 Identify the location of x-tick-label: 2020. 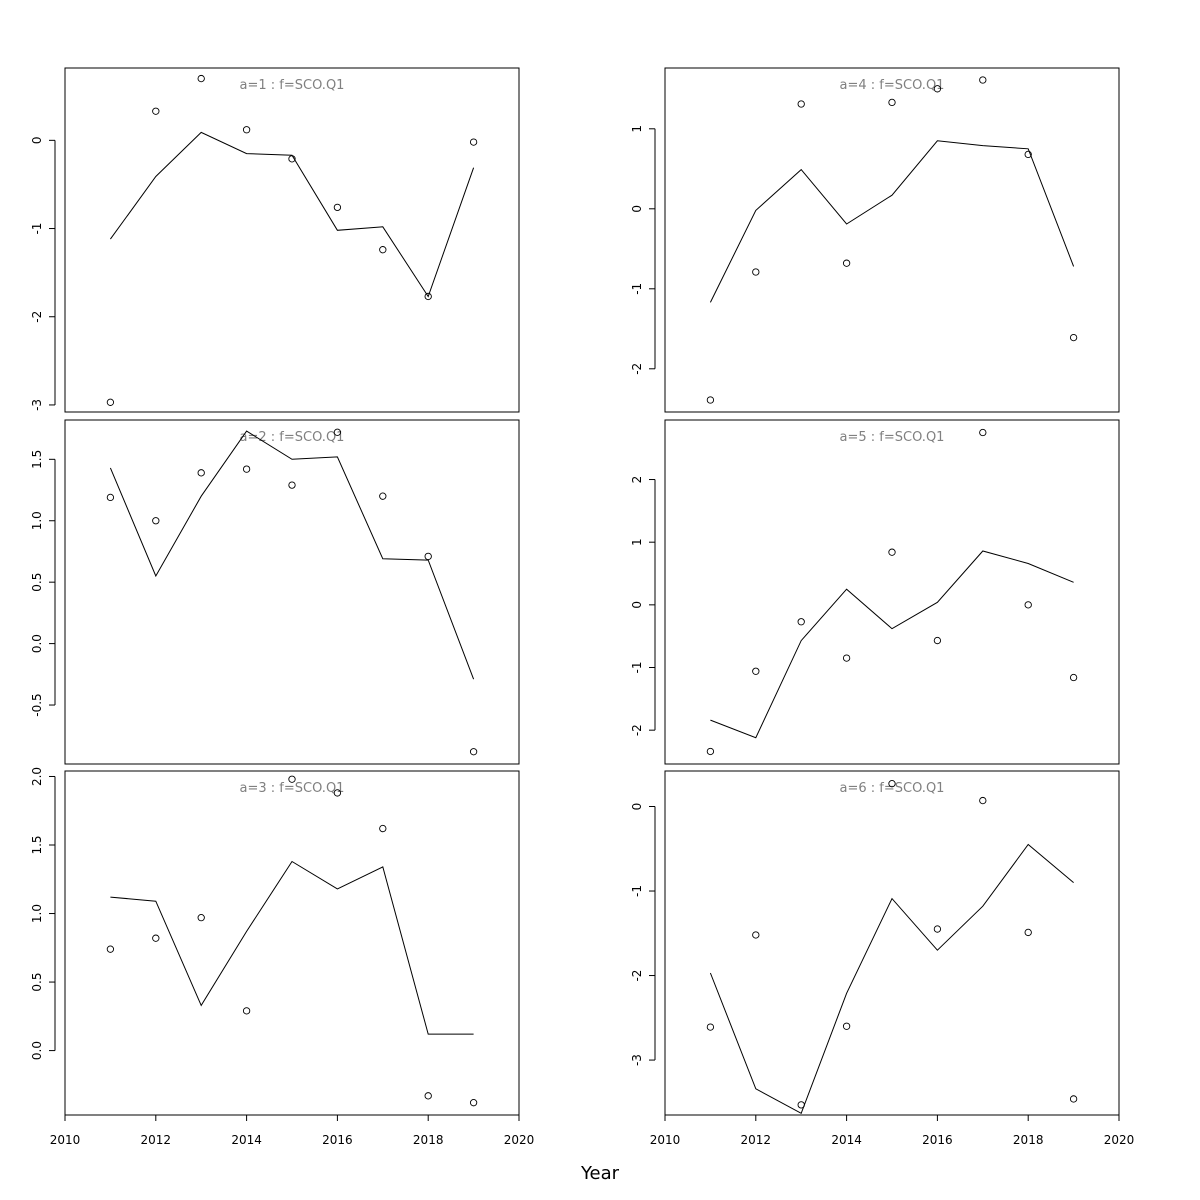
(1119, 1140).